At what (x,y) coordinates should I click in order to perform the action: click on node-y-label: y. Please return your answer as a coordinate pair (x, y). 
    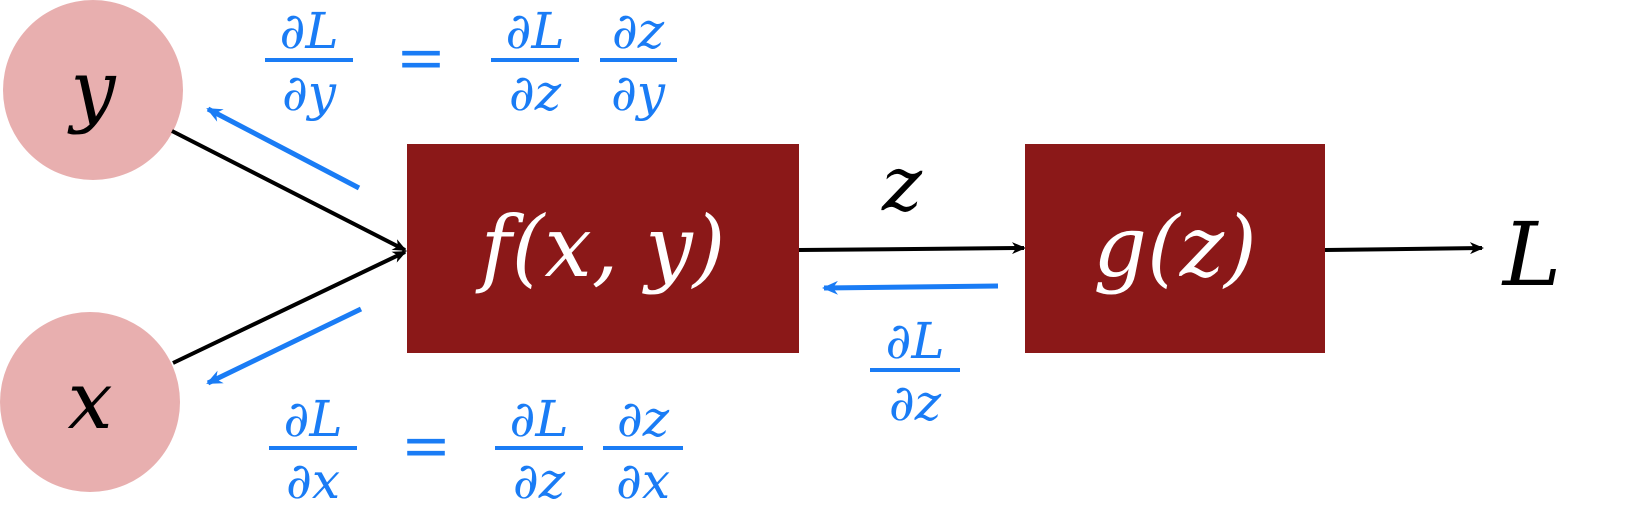
    Looking at the image, I should click on (92, 89).